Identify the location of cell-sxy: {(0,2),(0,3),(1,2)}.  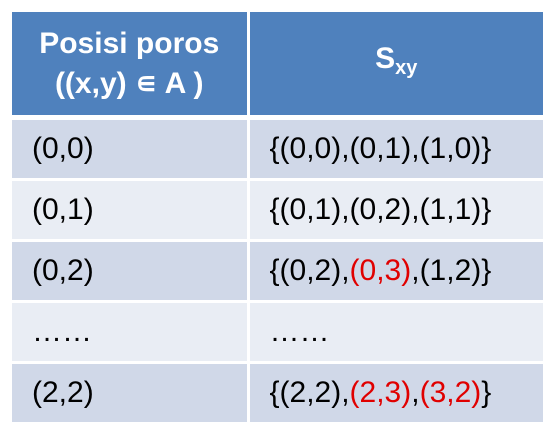
(395, 271).